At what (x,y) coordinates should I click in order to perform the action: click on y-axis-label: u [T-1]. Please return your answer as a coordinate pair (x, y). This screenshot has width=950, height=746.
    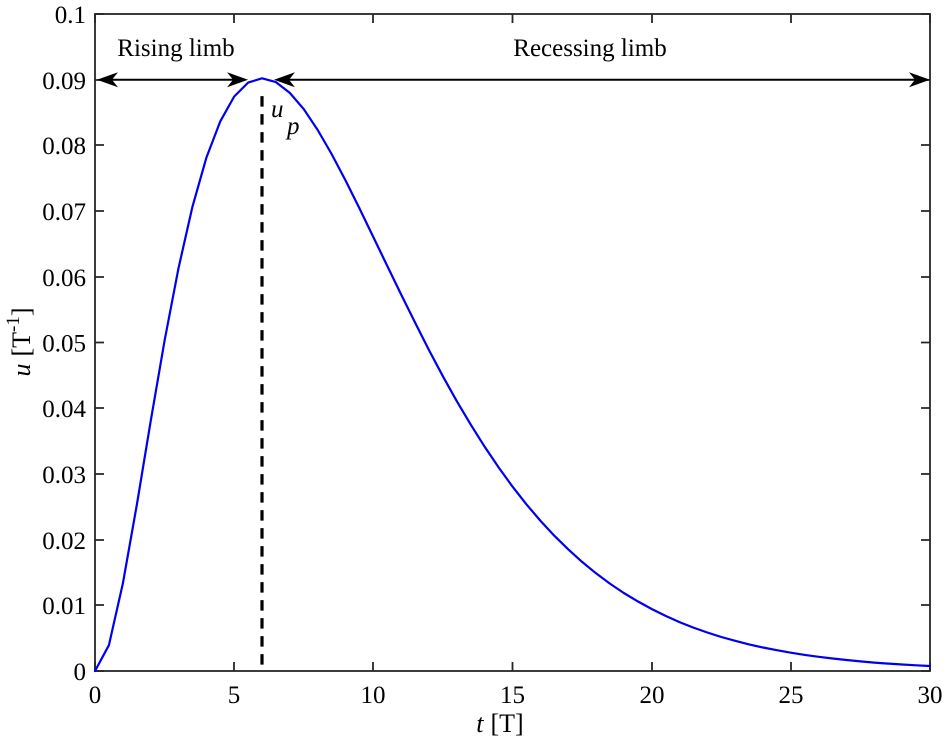
    Looking at the image, I should click on (19, 341).